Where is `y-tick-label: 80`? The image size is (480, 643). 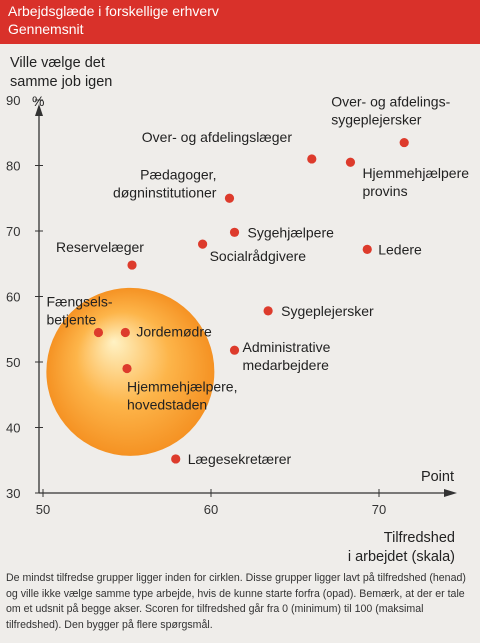 y-tick-label: 80 is located at coordinates (13, 166).